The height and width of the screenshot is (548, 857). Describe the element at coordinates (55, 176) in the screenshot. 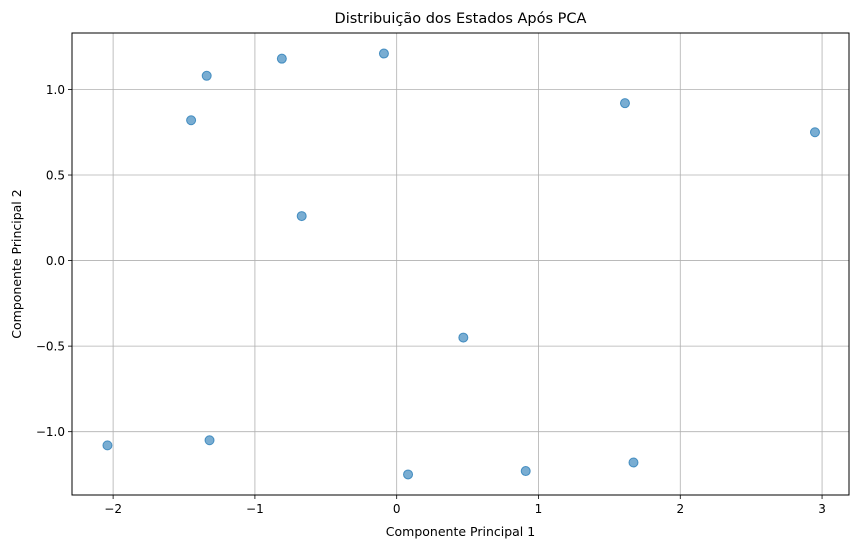

I see `y-tick-label: 0.5` at that location.